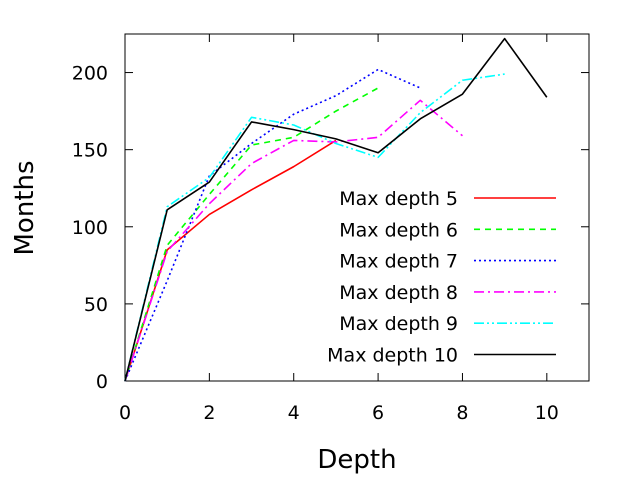  What do you see at coordinates (392, 356) in the screenshot?
I see `legend-label: Max depth 10` at bounding box center [392, 356].